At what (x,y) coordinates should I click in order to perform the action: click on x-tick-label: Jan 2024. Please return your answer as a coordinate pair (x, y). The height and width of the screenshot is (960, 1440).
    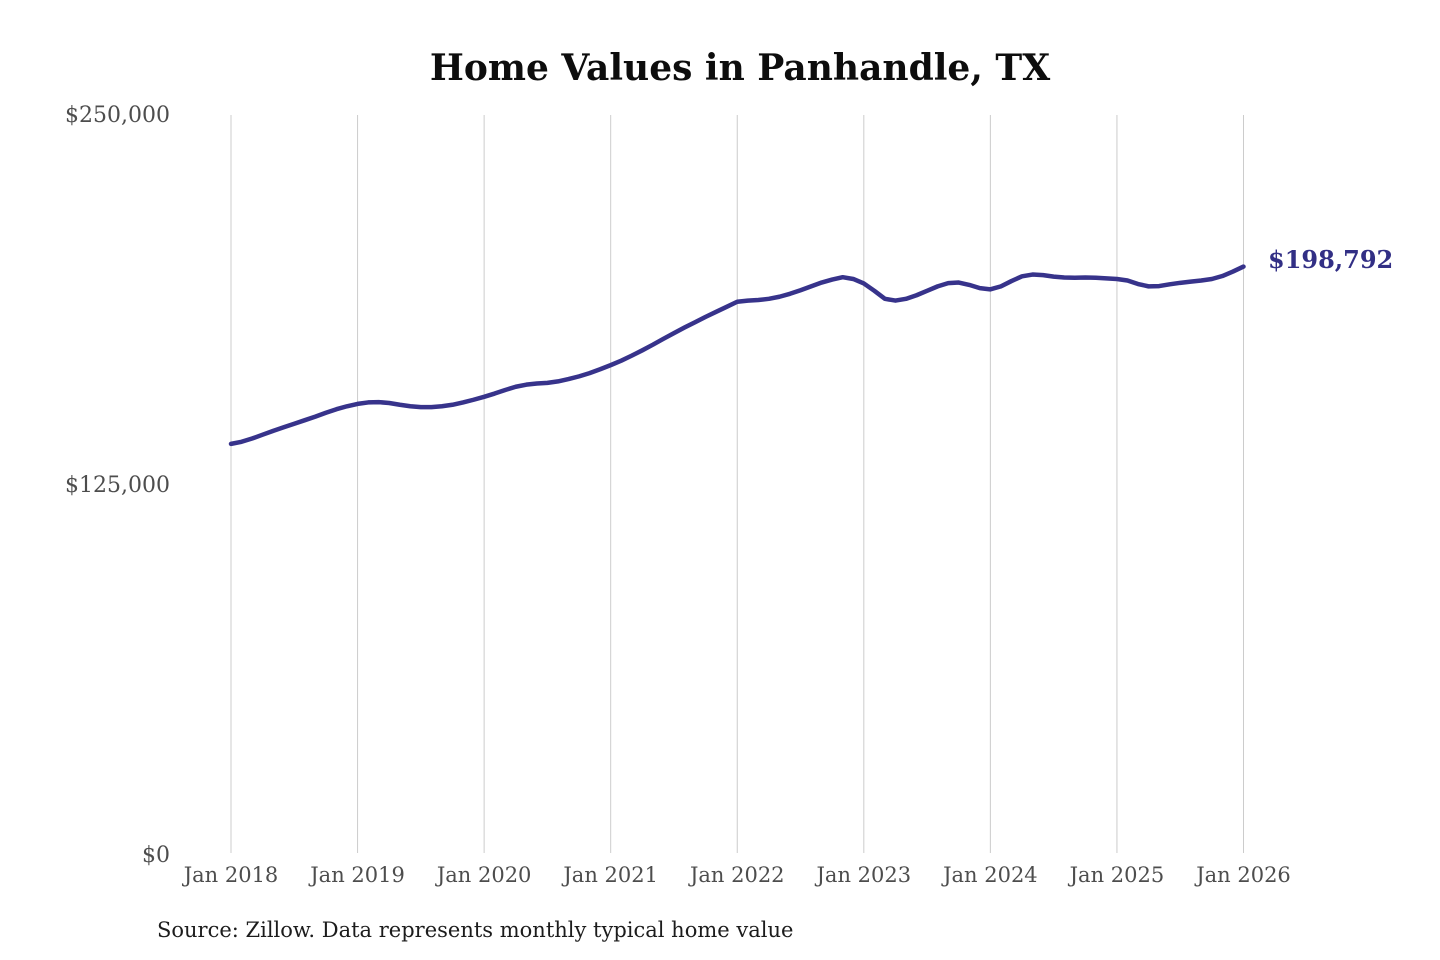
    Looking at the image, I should click on (989, 875).